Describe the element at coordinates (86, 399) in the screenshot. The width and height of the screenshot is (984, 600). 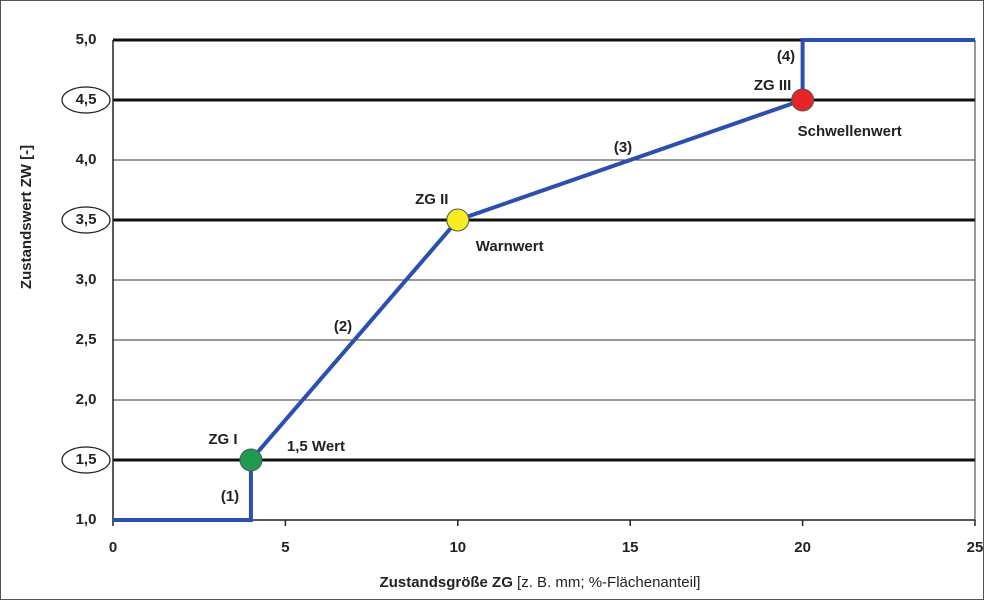
I see `y-tick-label: 2,0` at that location.